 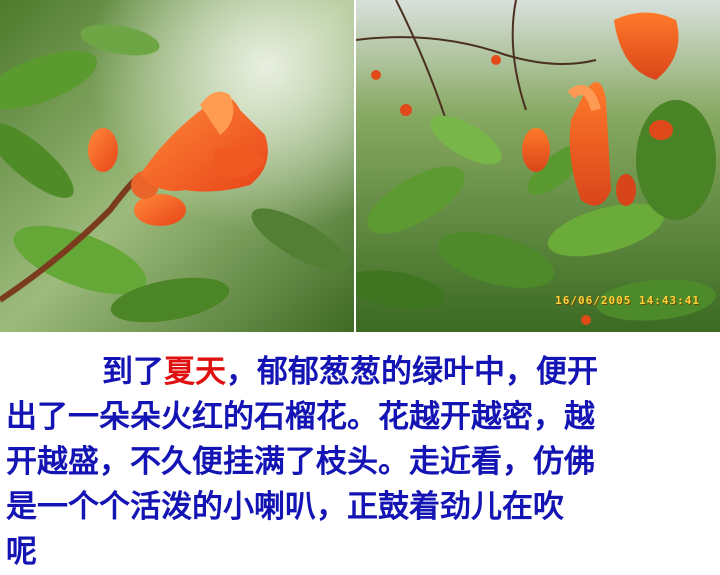 What do you see at coordinates (412, 372) in the screenshot?
I see `line1-post: ，郁郁葱葱的绿叶中，便开` at bounding box center [412, 372].